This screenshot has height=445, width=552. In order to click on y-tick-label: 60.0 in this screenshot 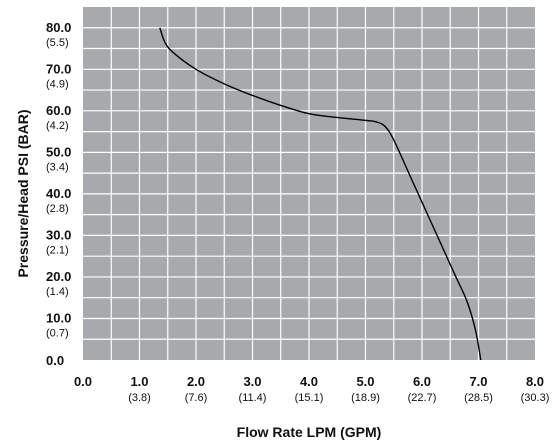, I will do `click(58, 110)`.